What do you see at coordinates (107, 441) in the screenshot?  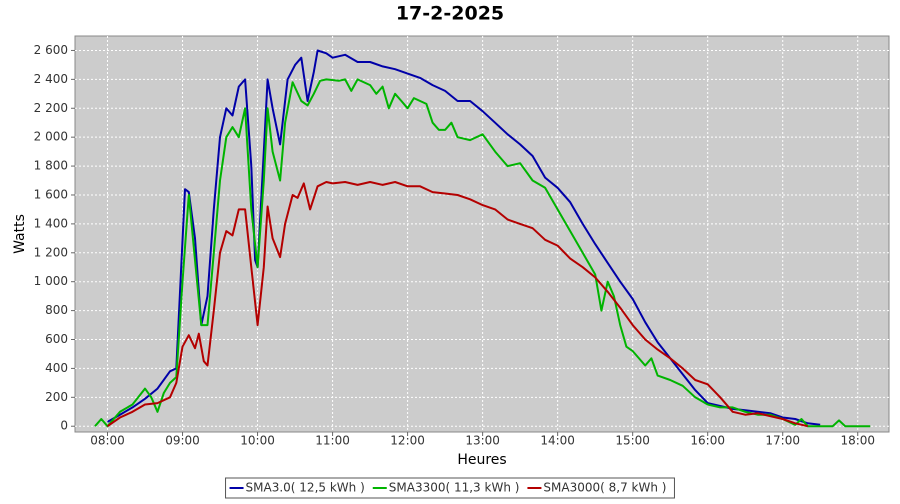 I see `x-tick-label: 08:00` at bounding box center [107, 441].